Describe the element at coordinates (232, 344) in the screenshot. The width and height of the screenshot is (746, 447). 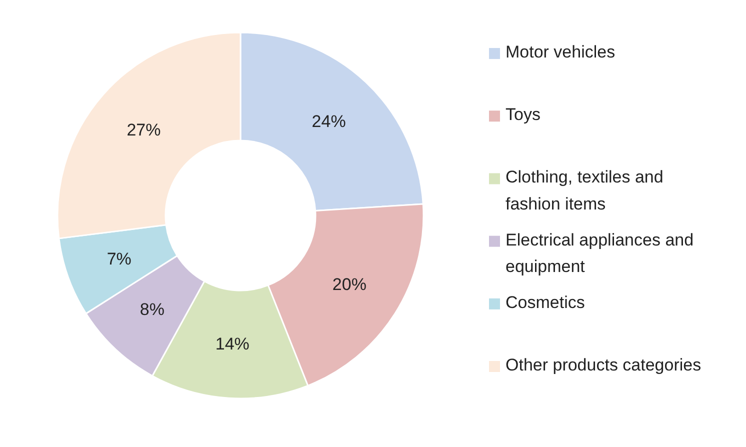
I see `data-label: 14%` at that location.